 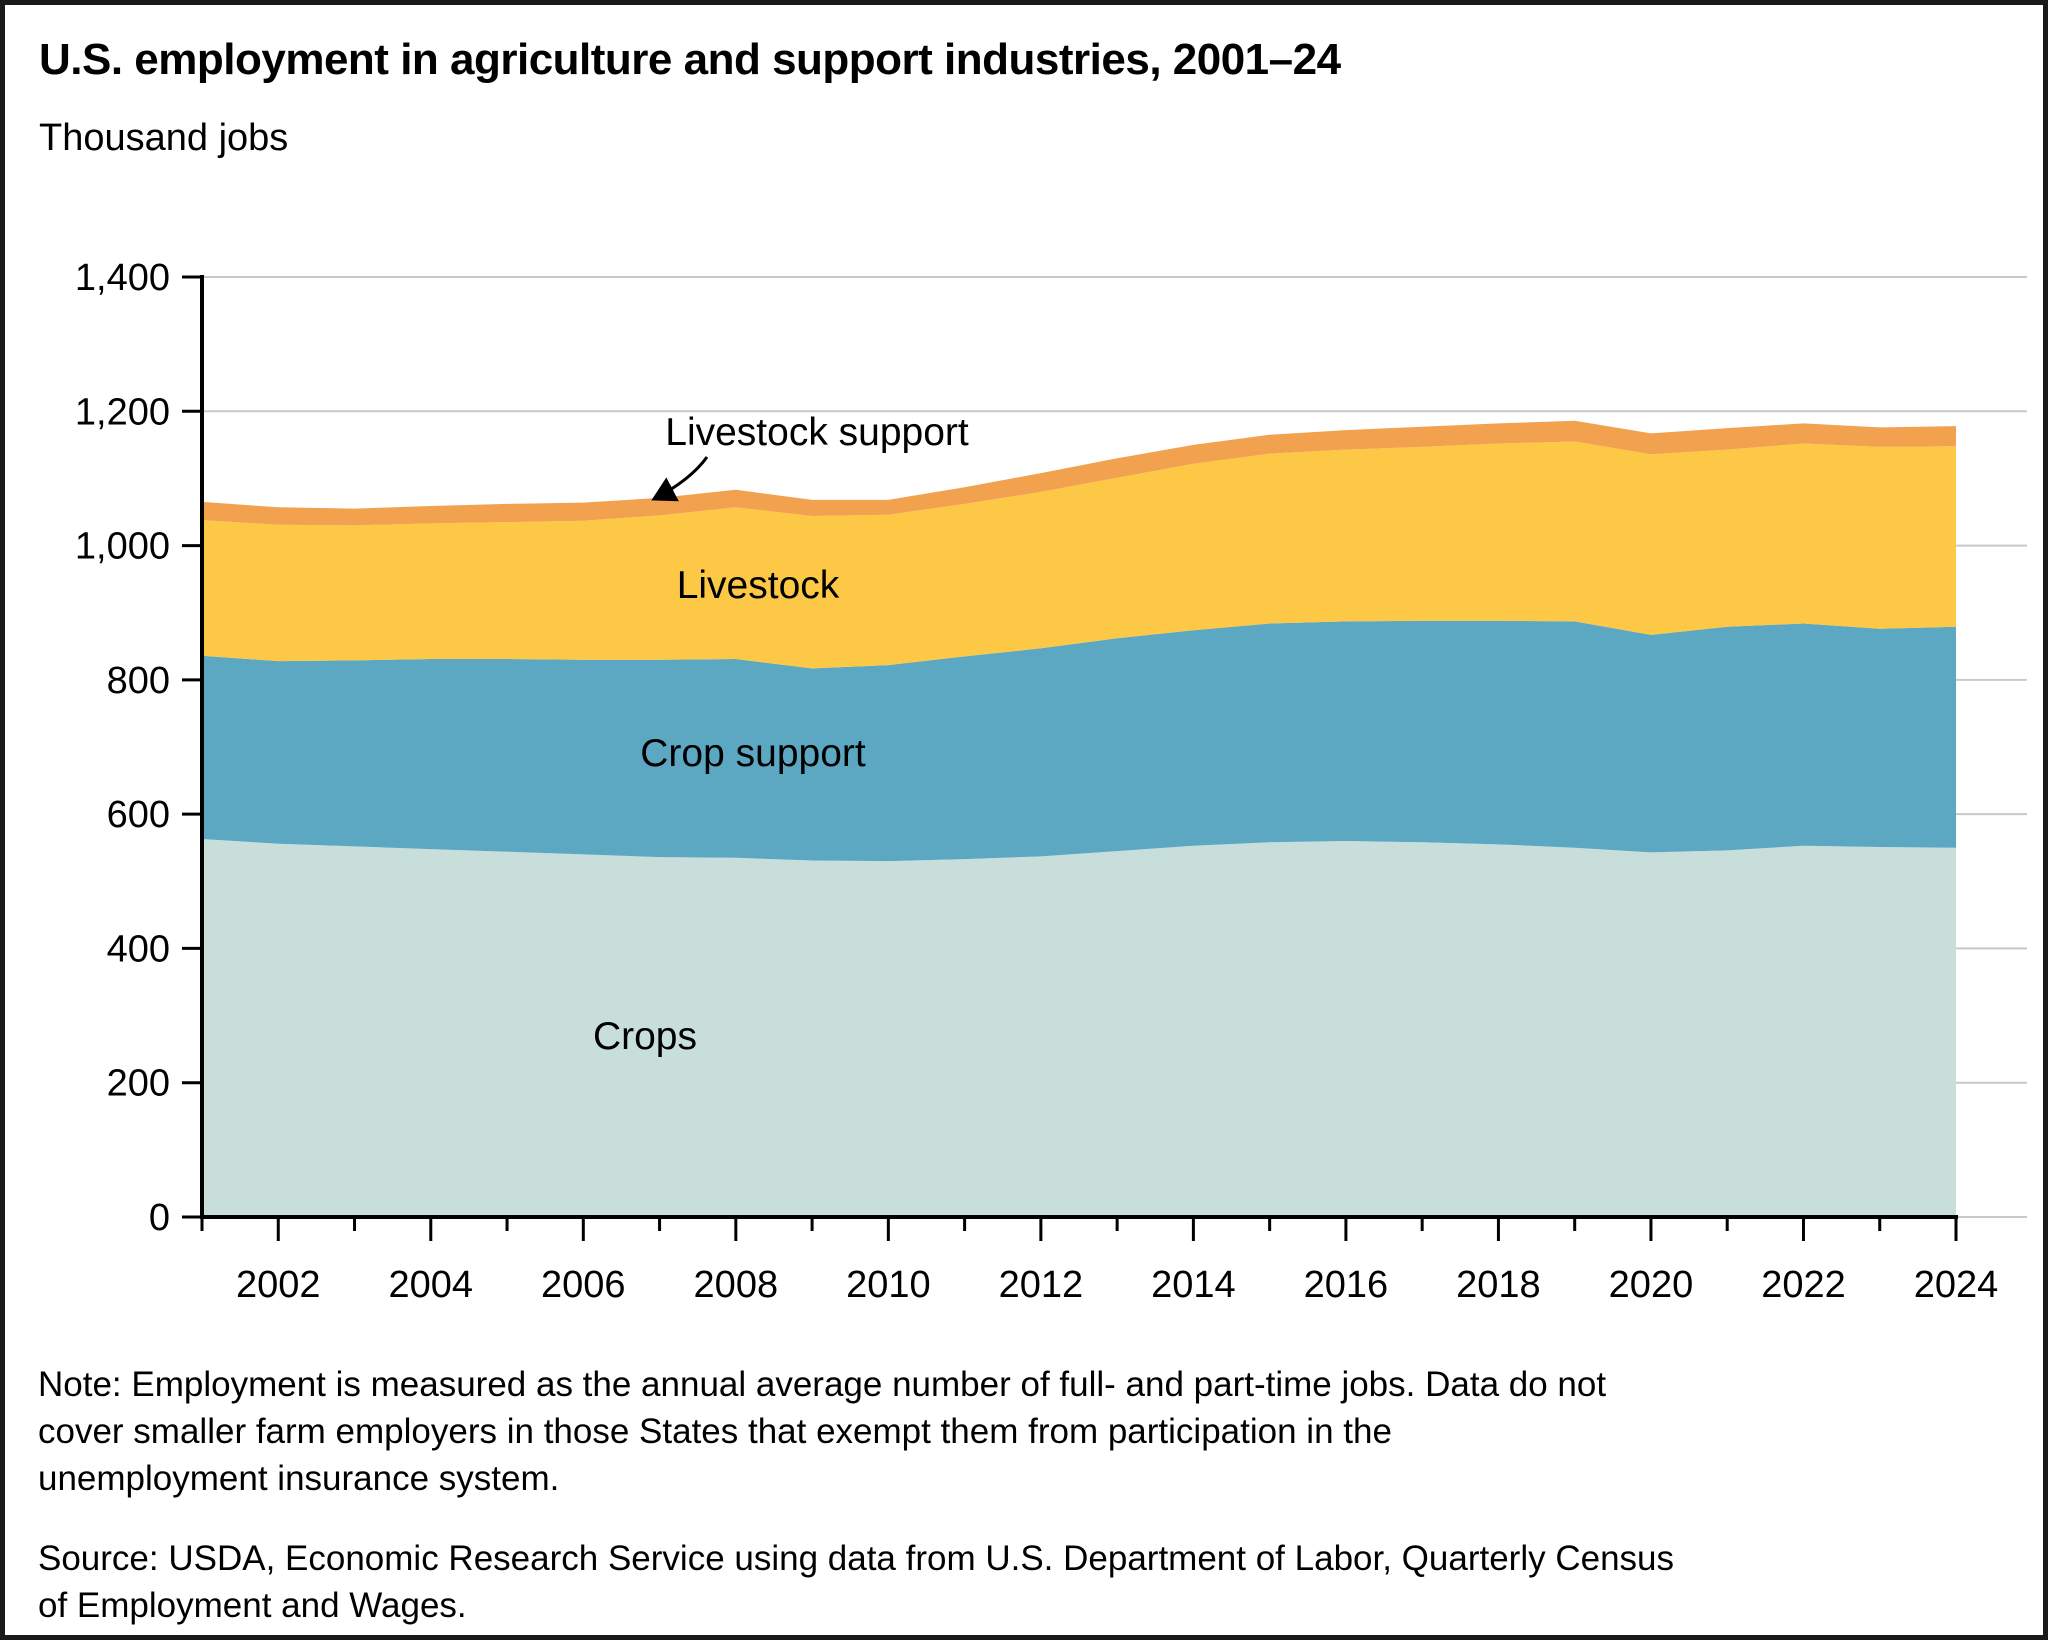 What do you see at coordinates (1803, 1285) in the screenshot?
I see `x-tick-label-2022: 2022` at bounding box center [1803, 1285].